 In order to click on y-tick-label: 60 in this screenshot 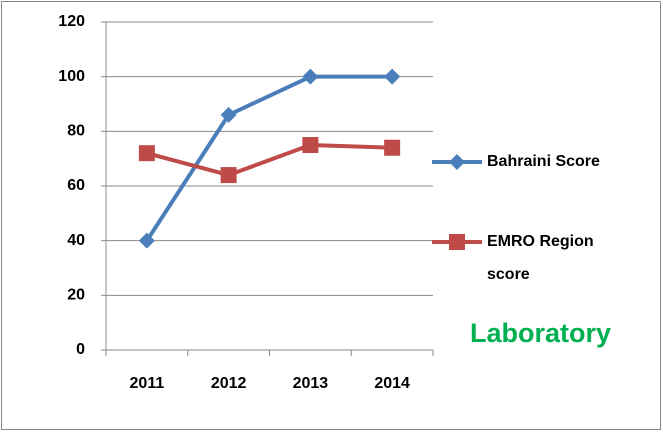, I will do `click(76, 185)`.